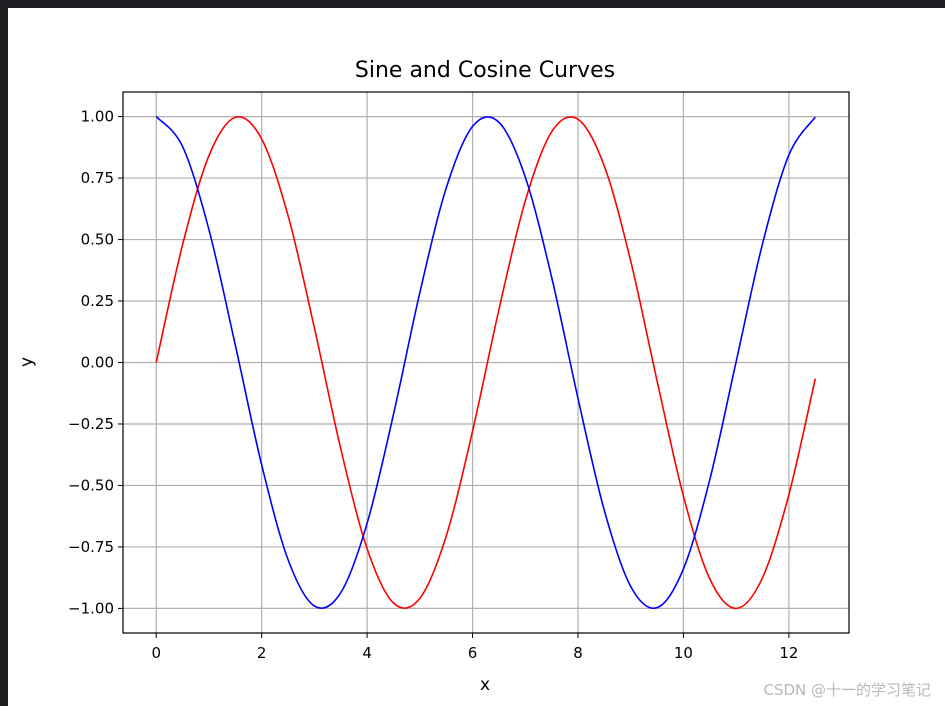 The width and height of the screenshot is (945, 706). I want to click on y-tick-label: −0.75, so click(91, 547).